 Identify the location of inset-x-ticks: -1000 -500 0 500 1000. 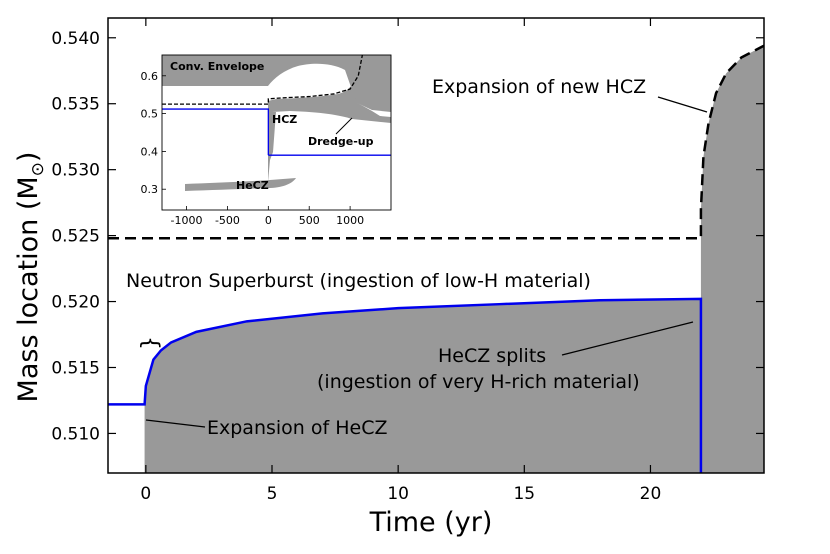
(267, 216).